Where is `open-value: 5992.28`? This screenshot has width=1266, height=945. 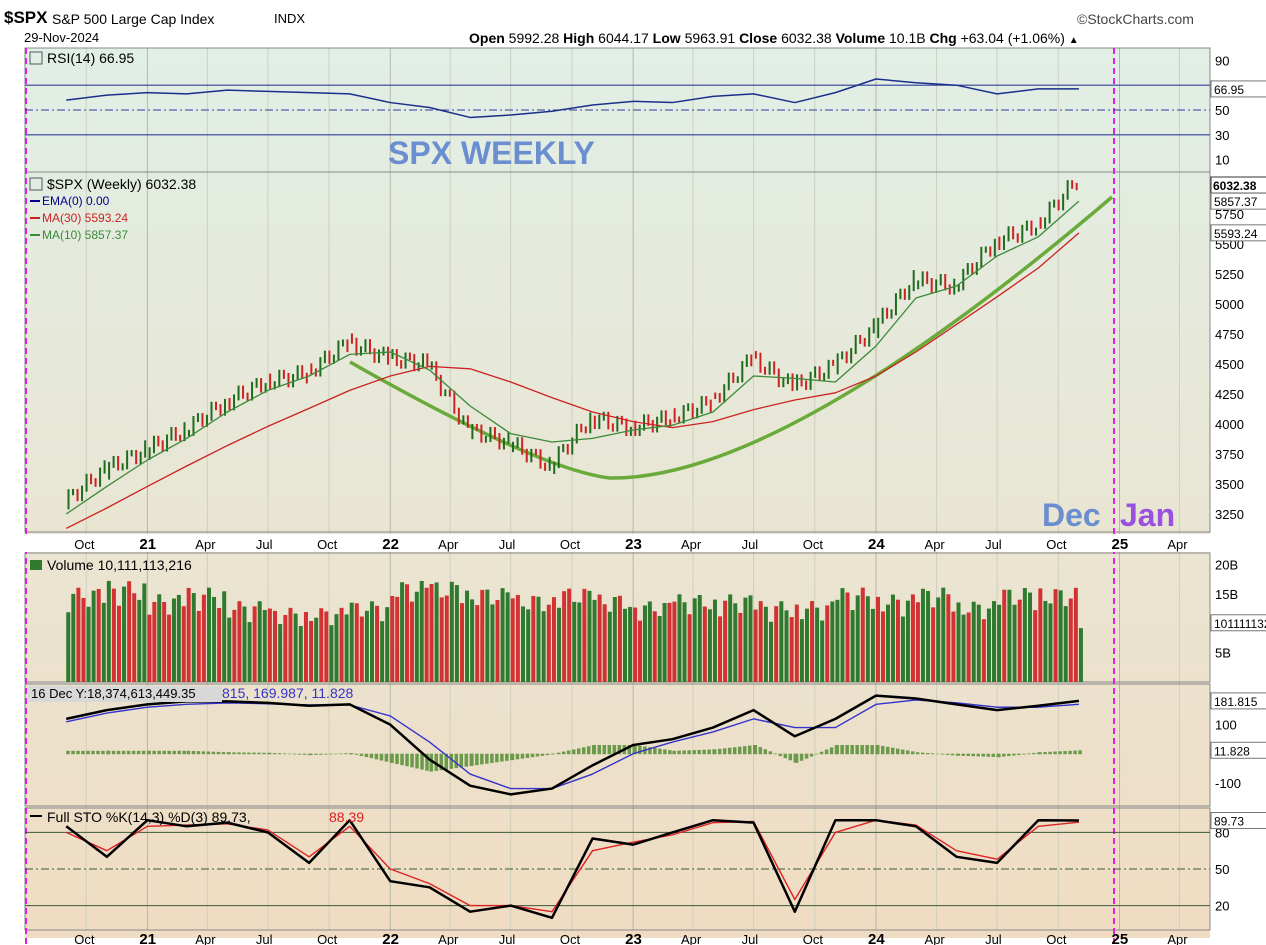
open-value: 5992.28 is located at coordinates (534, 38).